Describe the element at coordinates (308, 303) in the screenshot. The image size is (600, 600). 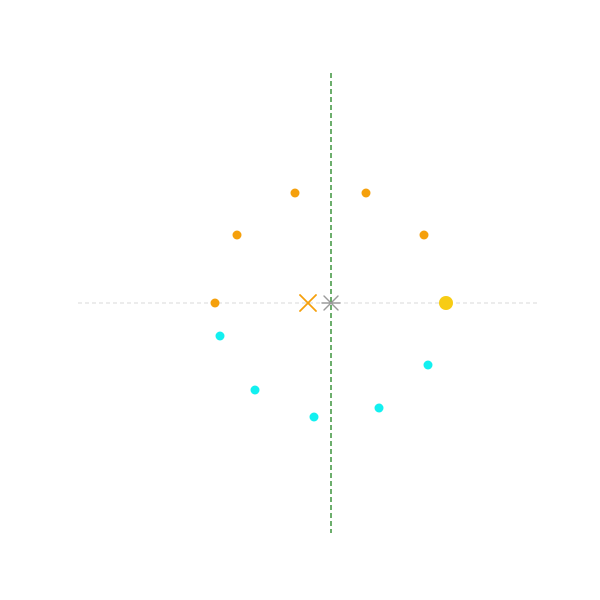
I see `orange-x-marker` at that location.